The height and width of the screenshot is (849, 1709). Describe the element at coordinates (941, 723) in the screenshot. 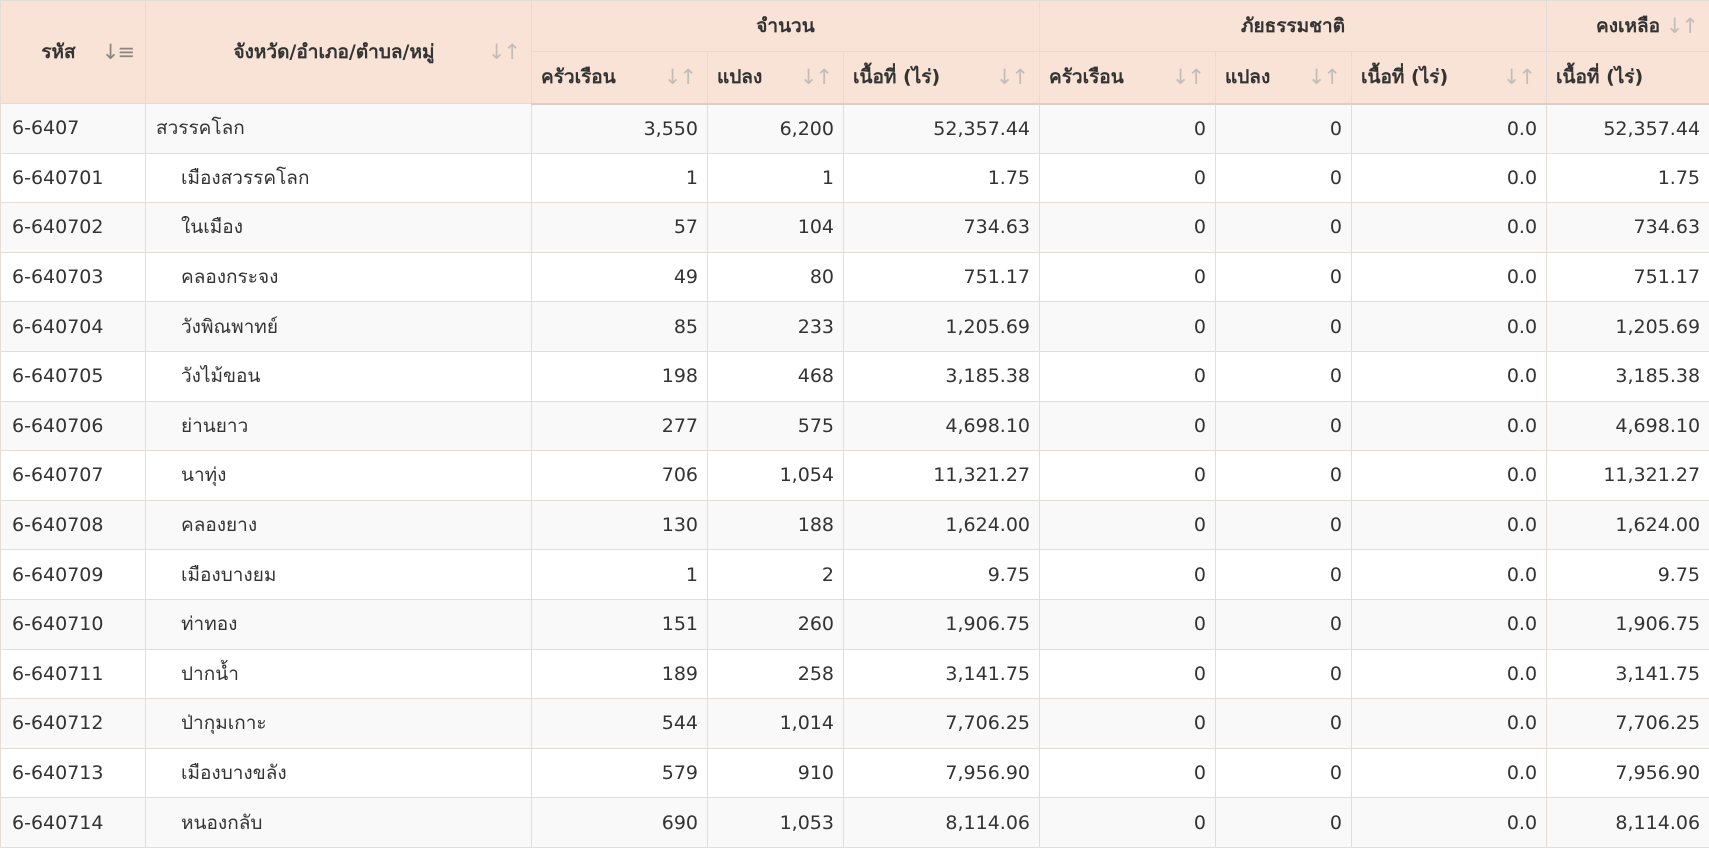

I see `cell-area: 7,706.25` at that location.